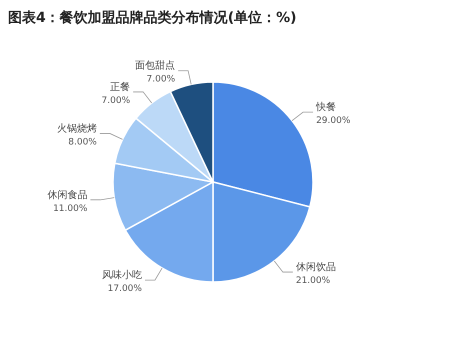 This screenshot has height=354, width=460. I want to click on slice-label: 正餐, so click(120, 86).